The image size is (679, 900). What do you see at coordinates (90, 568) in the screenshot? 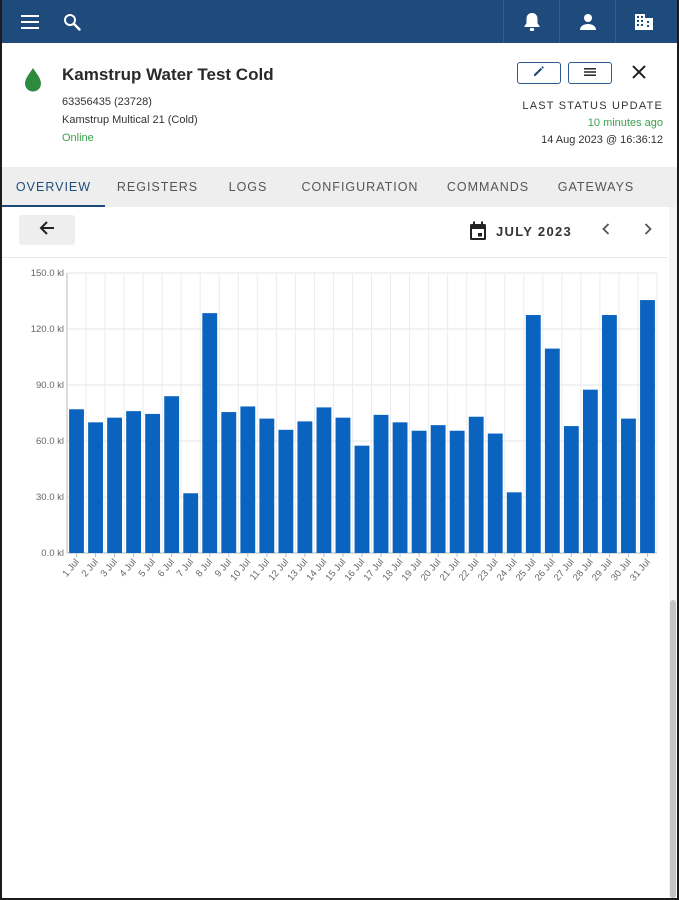
I see `x-tick-label: 2 Jul` at bounding box center [90, 568].